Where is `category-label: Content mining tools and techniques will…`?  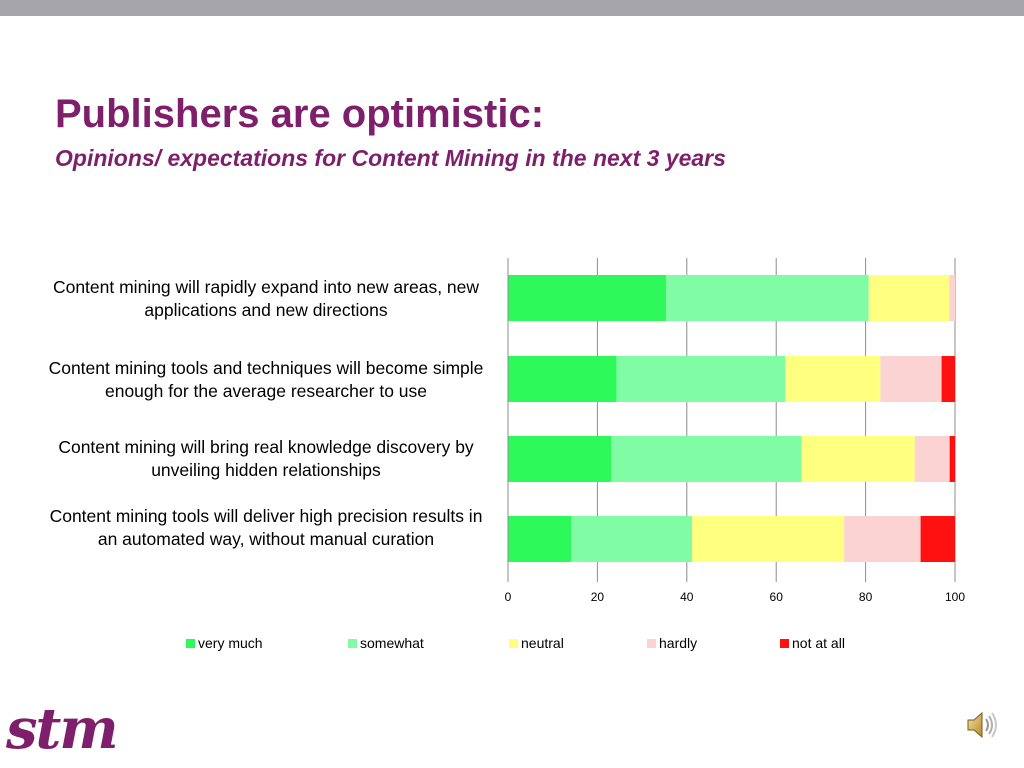 category-label: Content mining tools and techniques will… is located at coordinates (266, 379).